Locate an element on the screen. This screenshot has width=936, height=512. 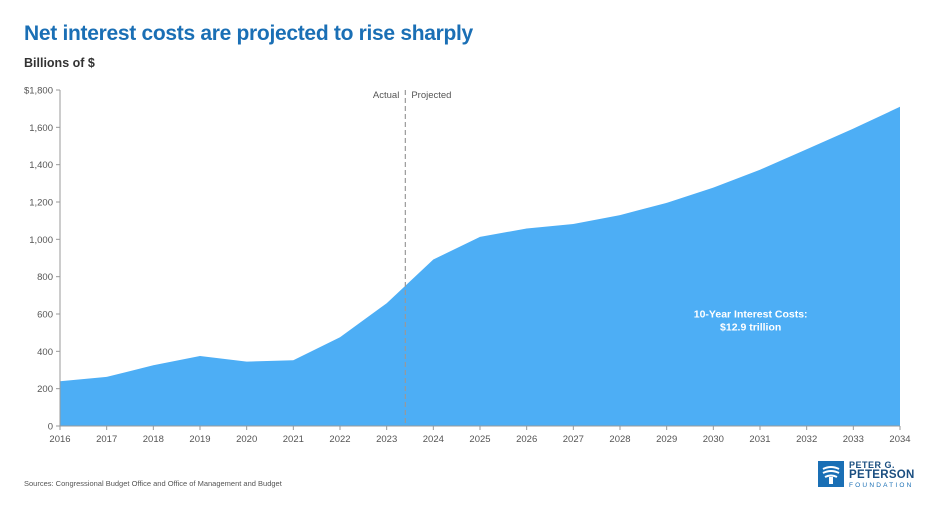
y-tick-label: 600 is located at coordinates (45, 315).